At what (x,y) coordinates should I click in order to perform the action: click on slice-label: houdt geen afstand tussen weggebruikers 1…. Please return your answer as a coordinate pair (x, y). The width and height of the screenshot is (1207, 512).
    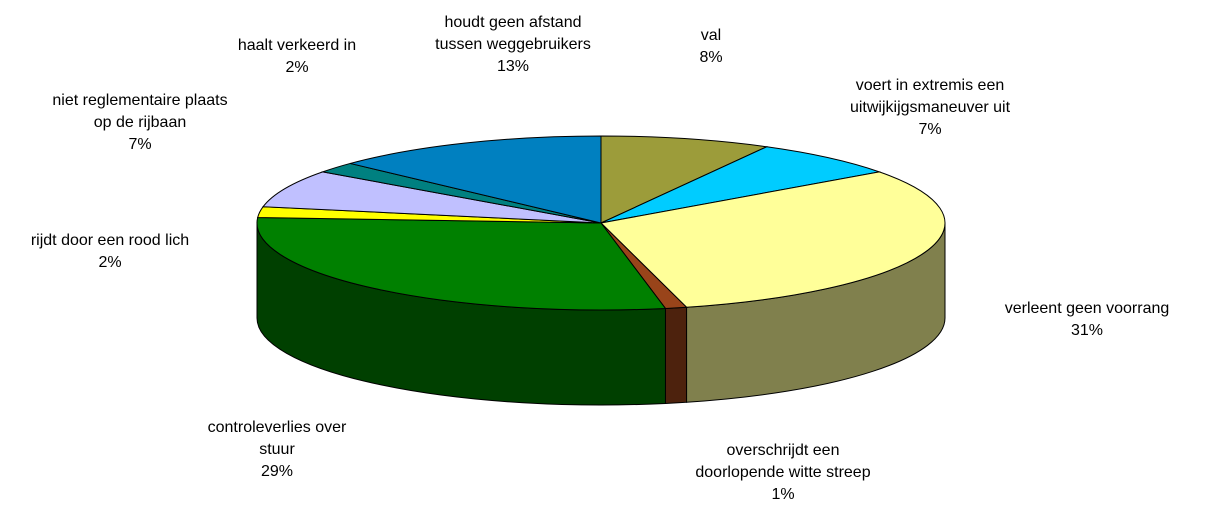
    Looking at the image, I should click on (513, 45).